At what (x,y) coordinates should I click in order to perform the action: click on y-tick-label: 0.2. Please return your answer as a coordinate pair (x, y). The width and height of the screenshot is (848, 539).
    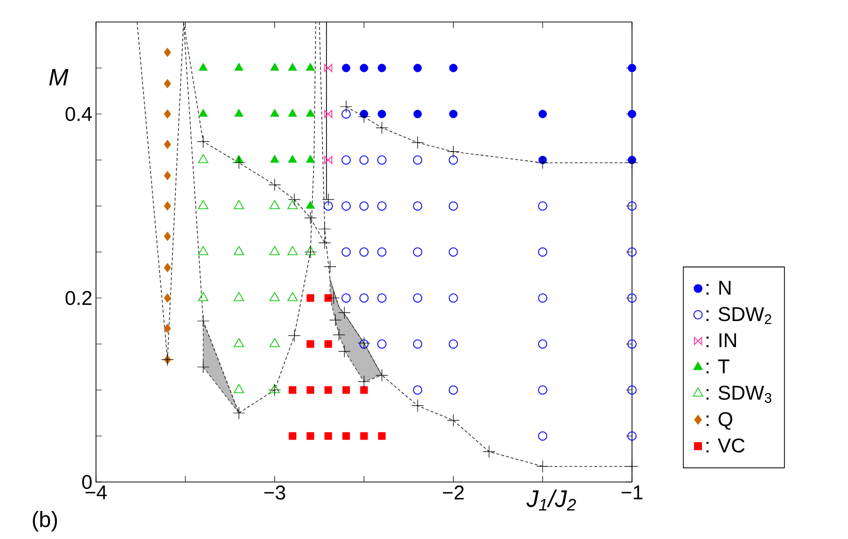
    Looking at the image, I should click on (79, 298).